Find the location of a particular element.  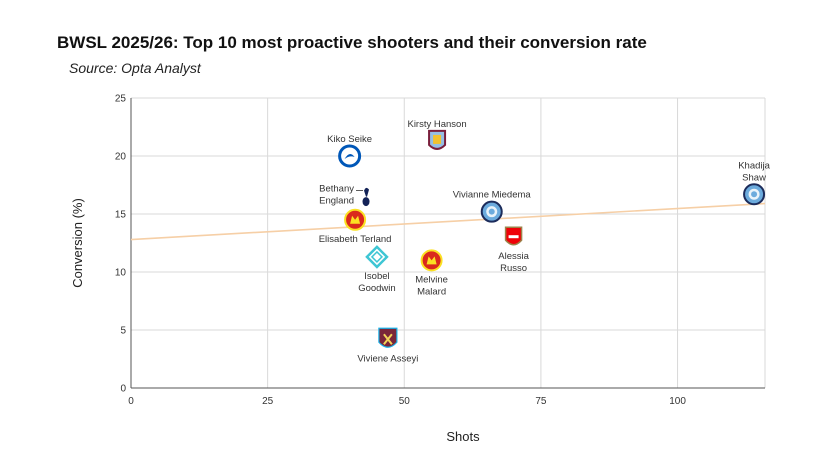

point-label: Kiko Seike is located at coordinates (349, 139).